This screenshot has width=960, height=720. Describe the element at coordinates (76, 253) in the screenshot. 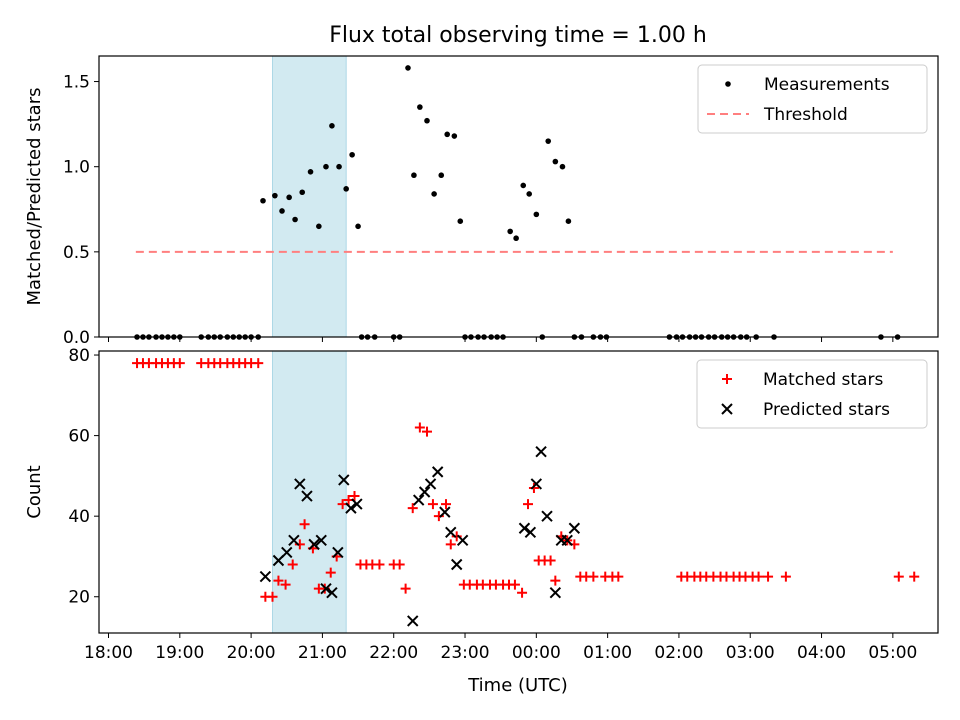

I see `y-tick-label: 0.5` at that location.